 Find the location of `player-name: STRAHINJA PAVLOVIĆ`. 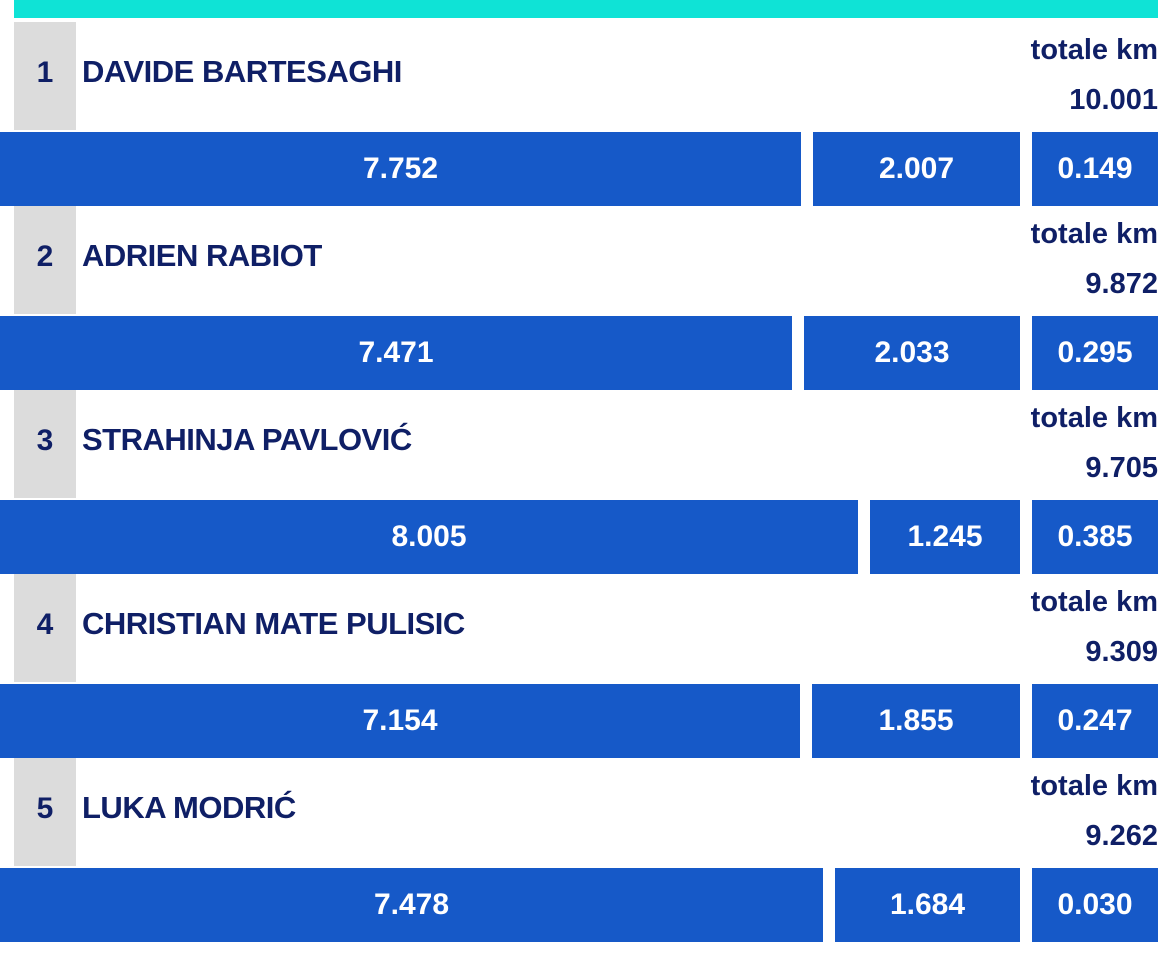

player-name: STRAHINJA PAVLOVIĆ is located at coordinates (247, 439).